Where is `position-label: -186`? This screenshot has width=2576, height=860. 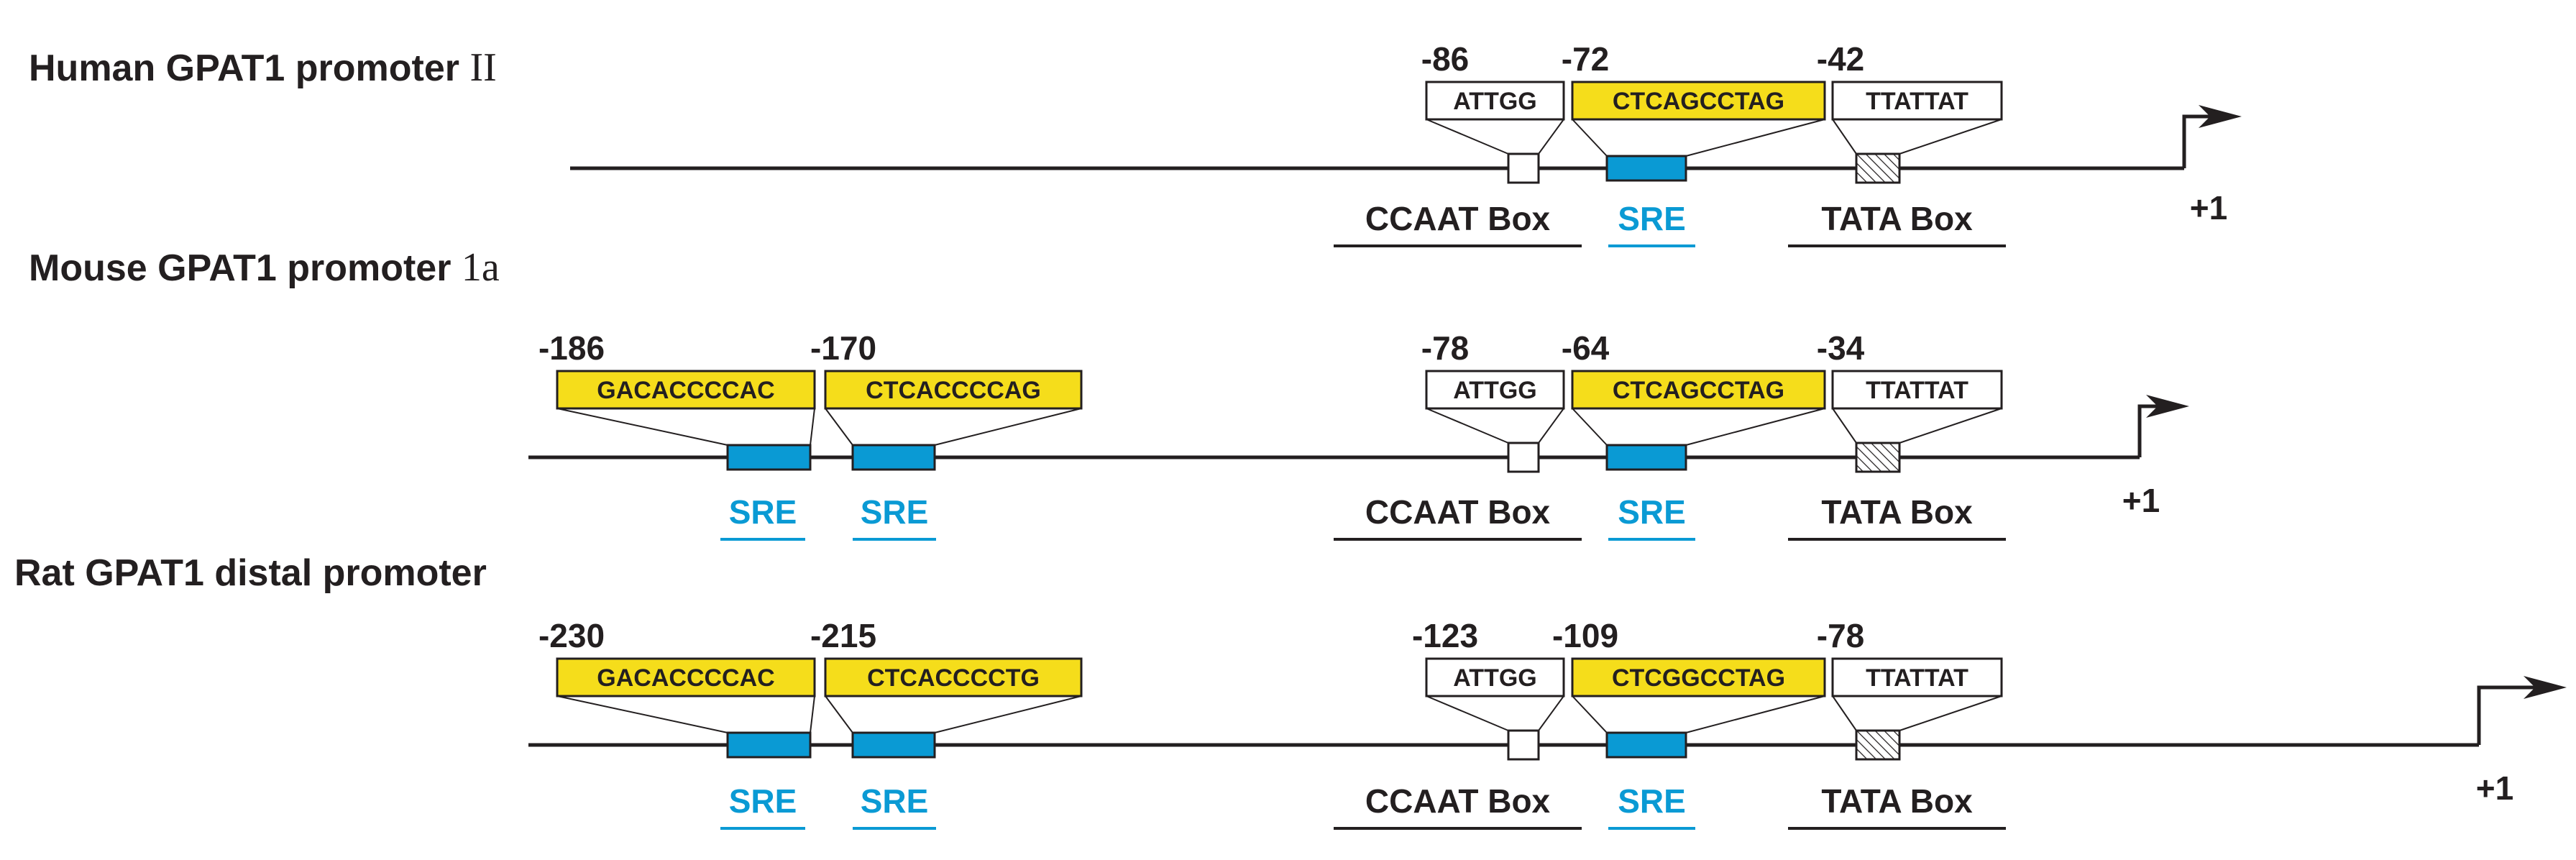
position-label: -186 is located at coordinates (571, 348).